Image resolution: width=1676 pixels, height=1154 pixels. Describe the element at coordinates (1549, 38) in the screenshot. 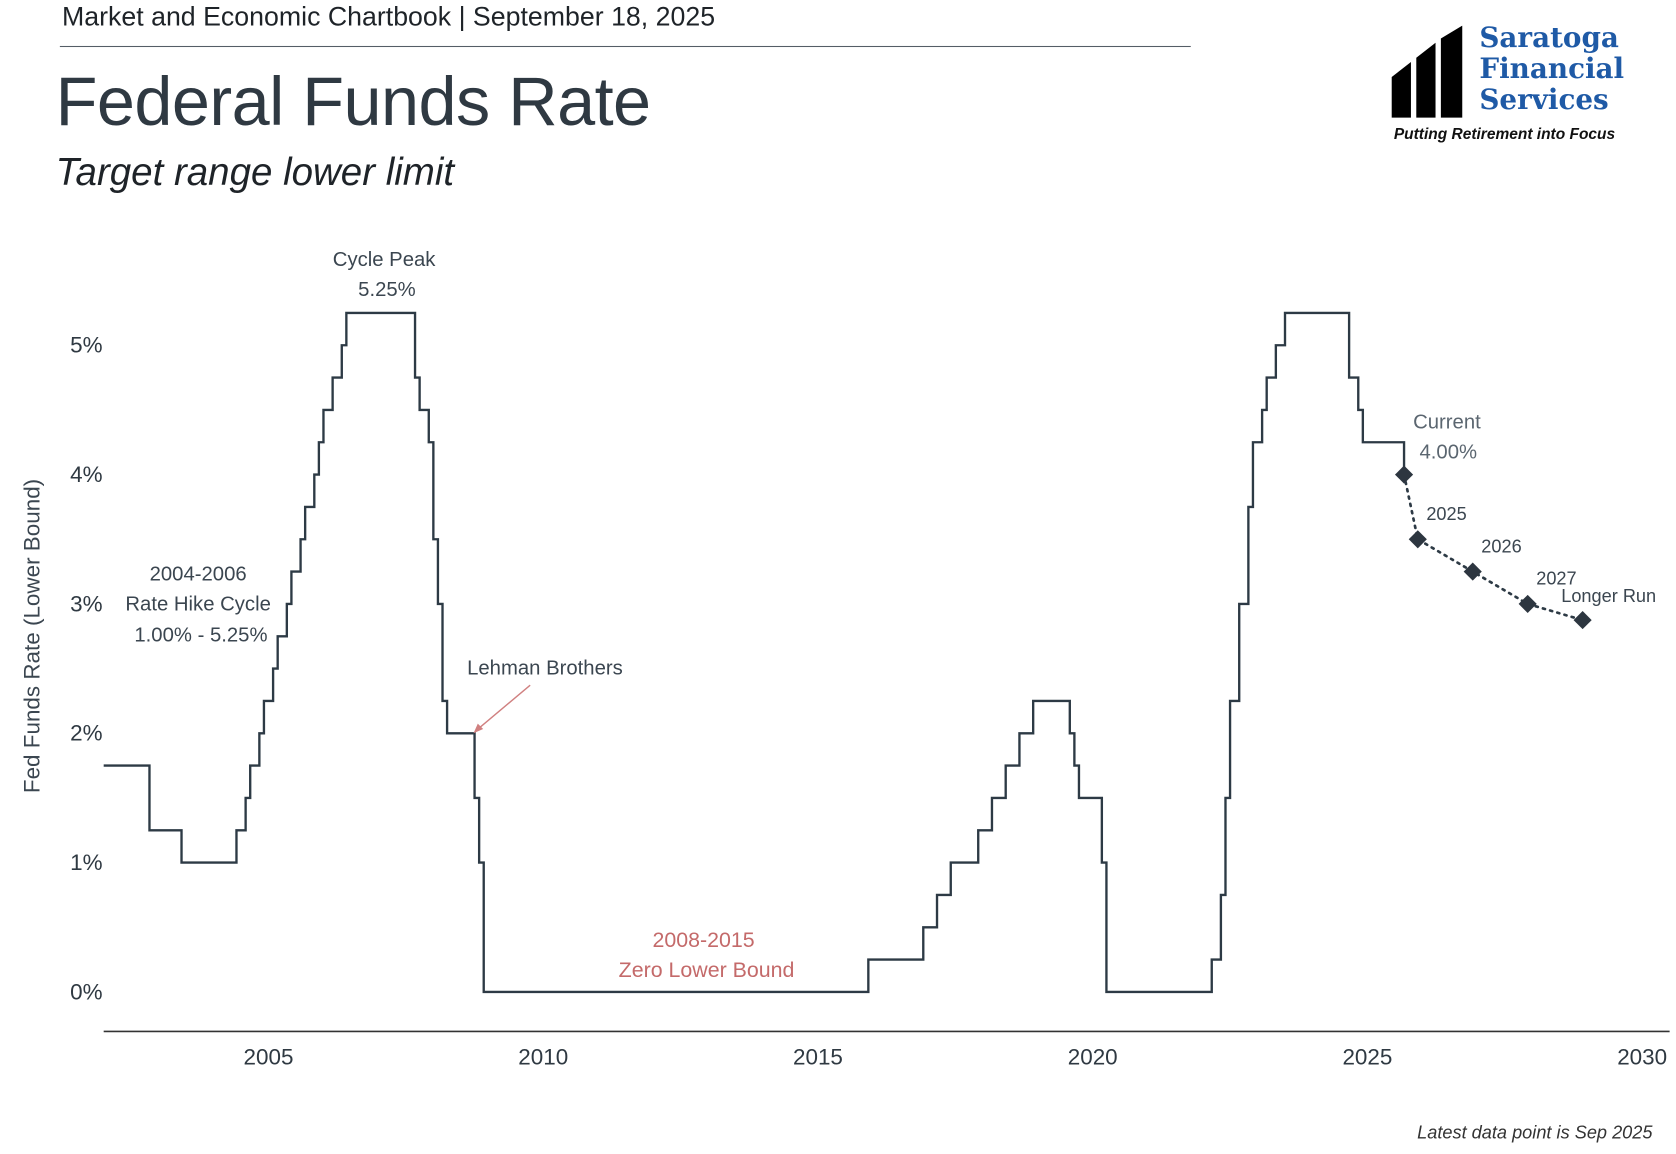

I see `logo-line-1: Saratoga` at that location.